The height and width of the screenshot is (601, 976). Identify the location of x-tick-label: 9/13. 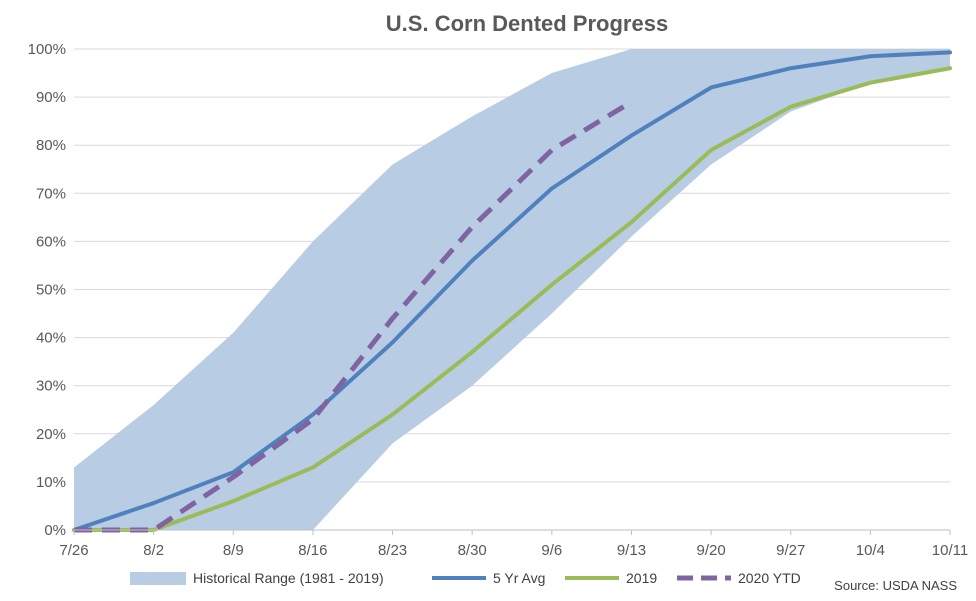
(631, 550).